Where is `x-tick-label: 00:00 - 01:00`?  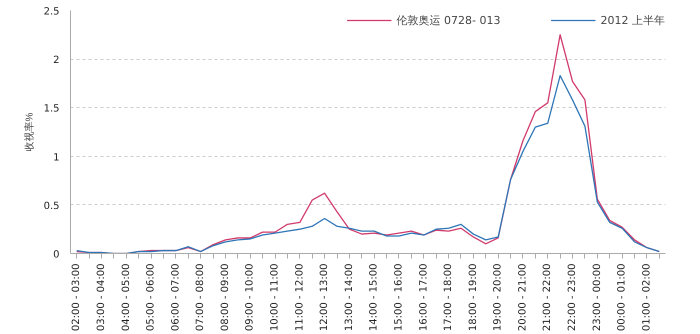
x-tick-label: 00:00 - 01:00 is located at coordinates (622, 297).